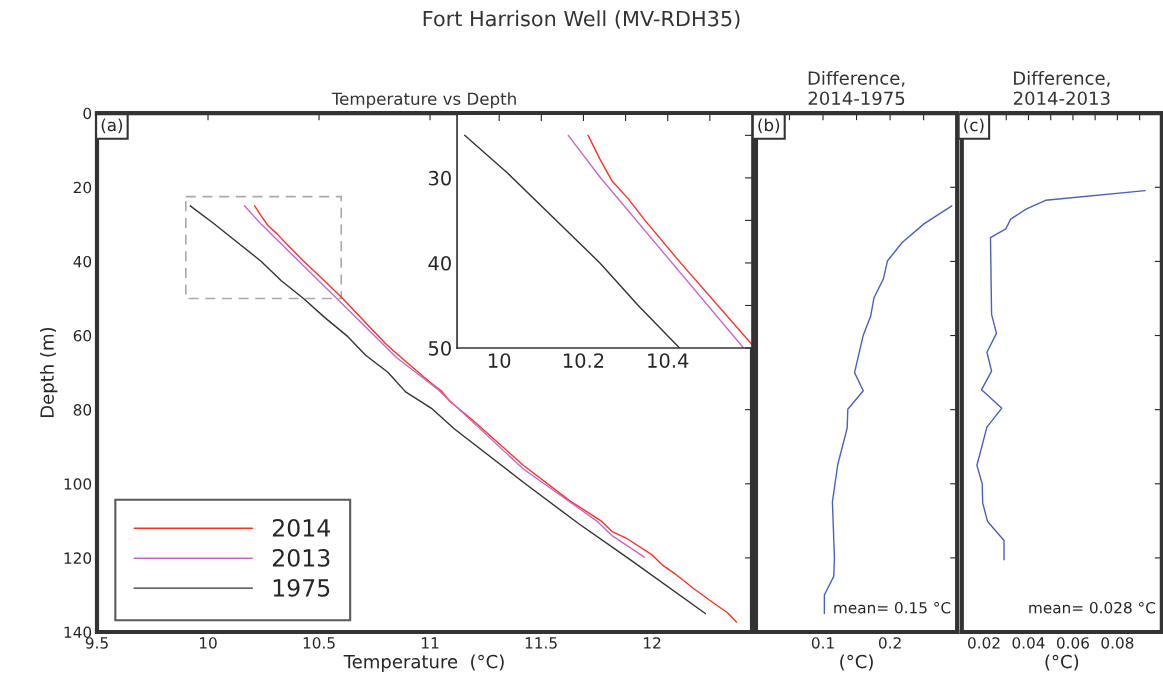  I want to click on annotation: mean= 0.028 °C, so click(1092, 607).